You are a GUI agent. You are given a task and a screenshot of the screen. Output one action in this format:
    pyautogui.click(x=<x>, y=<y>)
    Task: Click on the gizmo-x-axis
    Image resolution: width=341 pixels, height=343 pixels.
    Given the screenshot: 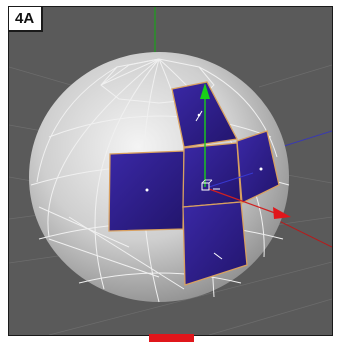 What is the action you would take?
    pyautogui.click(x=242, y=201)
    